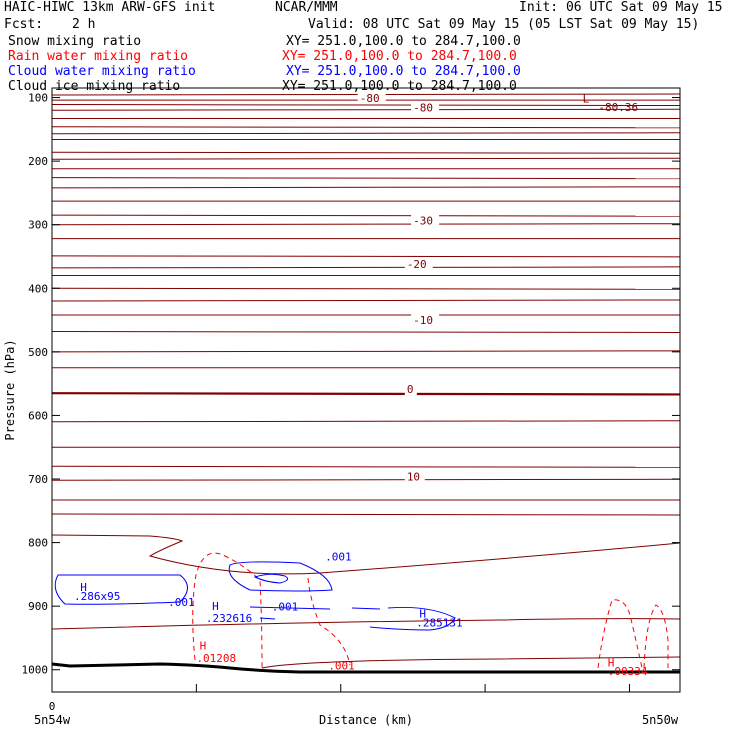 Image resolution: width=740 pixels, height=740 pixels. What do you see at coordinates (110, 7) in the screenshot?
I see `model-title: HAIC-HIWC 13km ARW-GFS init` at bounding box center [110, 7].